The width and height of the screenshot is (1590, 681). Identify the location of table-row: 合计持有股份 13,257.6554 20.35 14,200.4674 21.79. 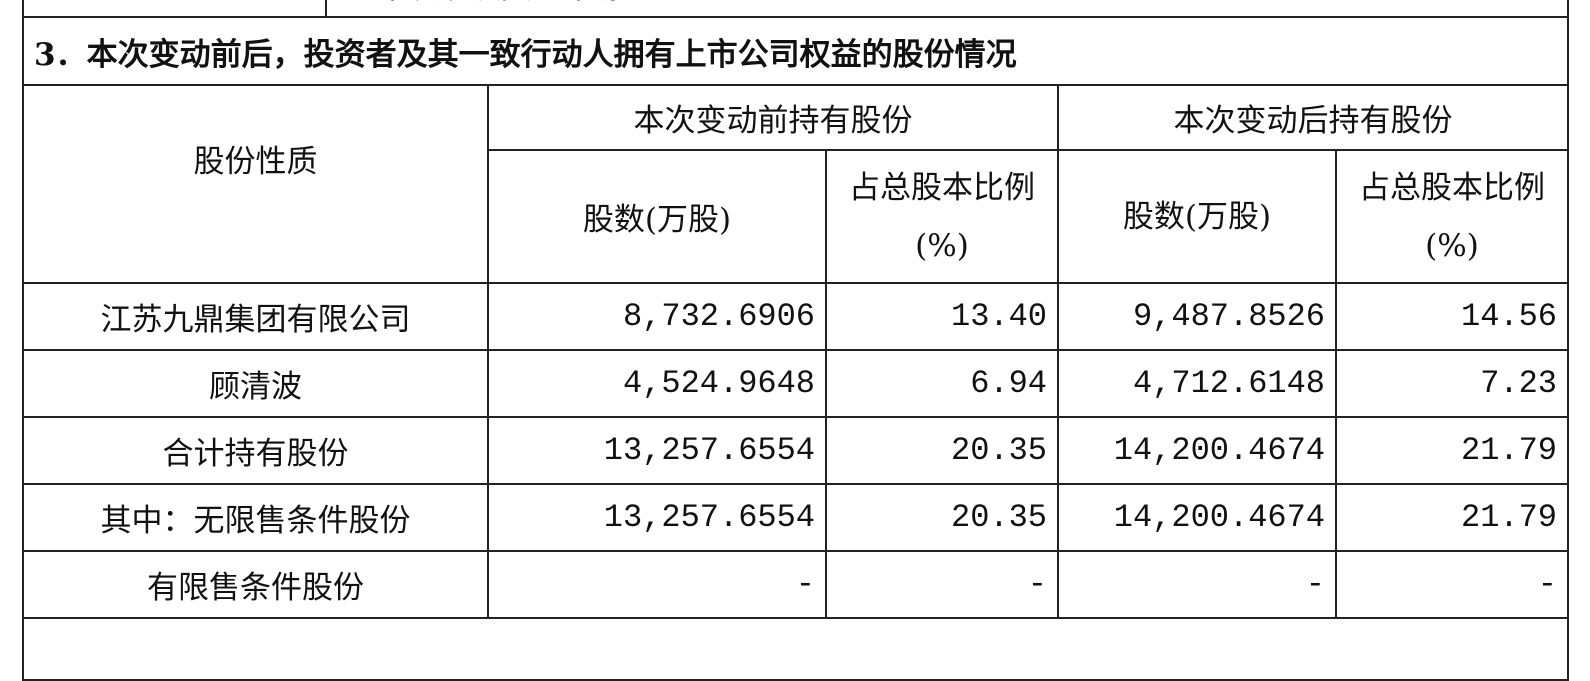
(795, 450).